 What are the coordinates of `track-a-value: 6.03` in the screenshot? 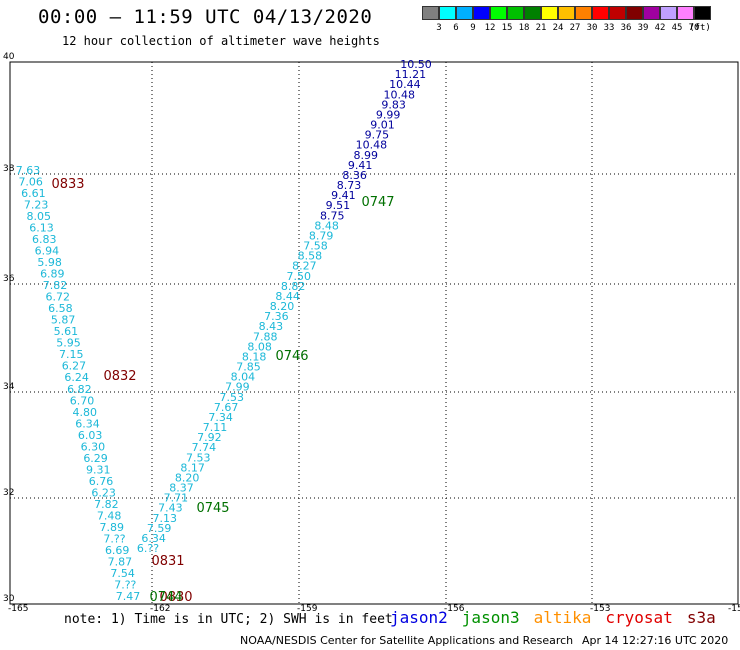 It's located at (90, 435).